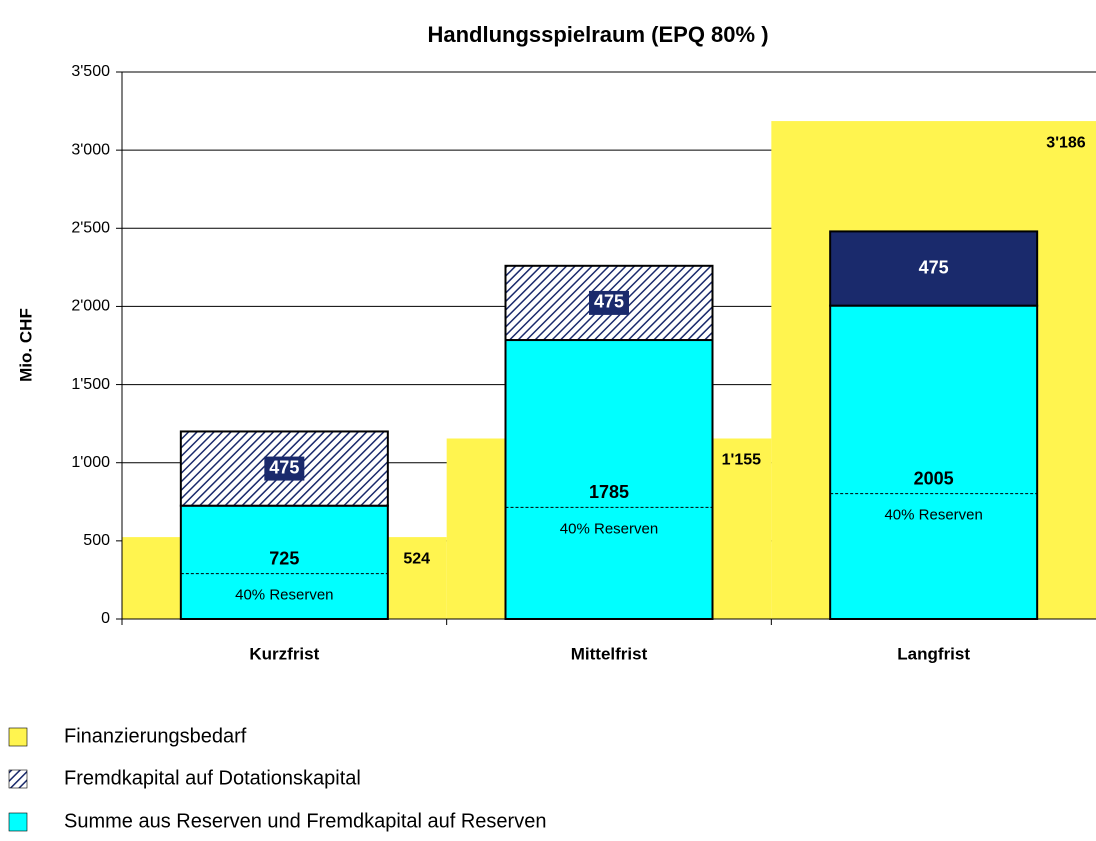 The height and width of the screenshot is (841, 1096). I want to click on y-tick-label: 3'500, so click(90, 71).